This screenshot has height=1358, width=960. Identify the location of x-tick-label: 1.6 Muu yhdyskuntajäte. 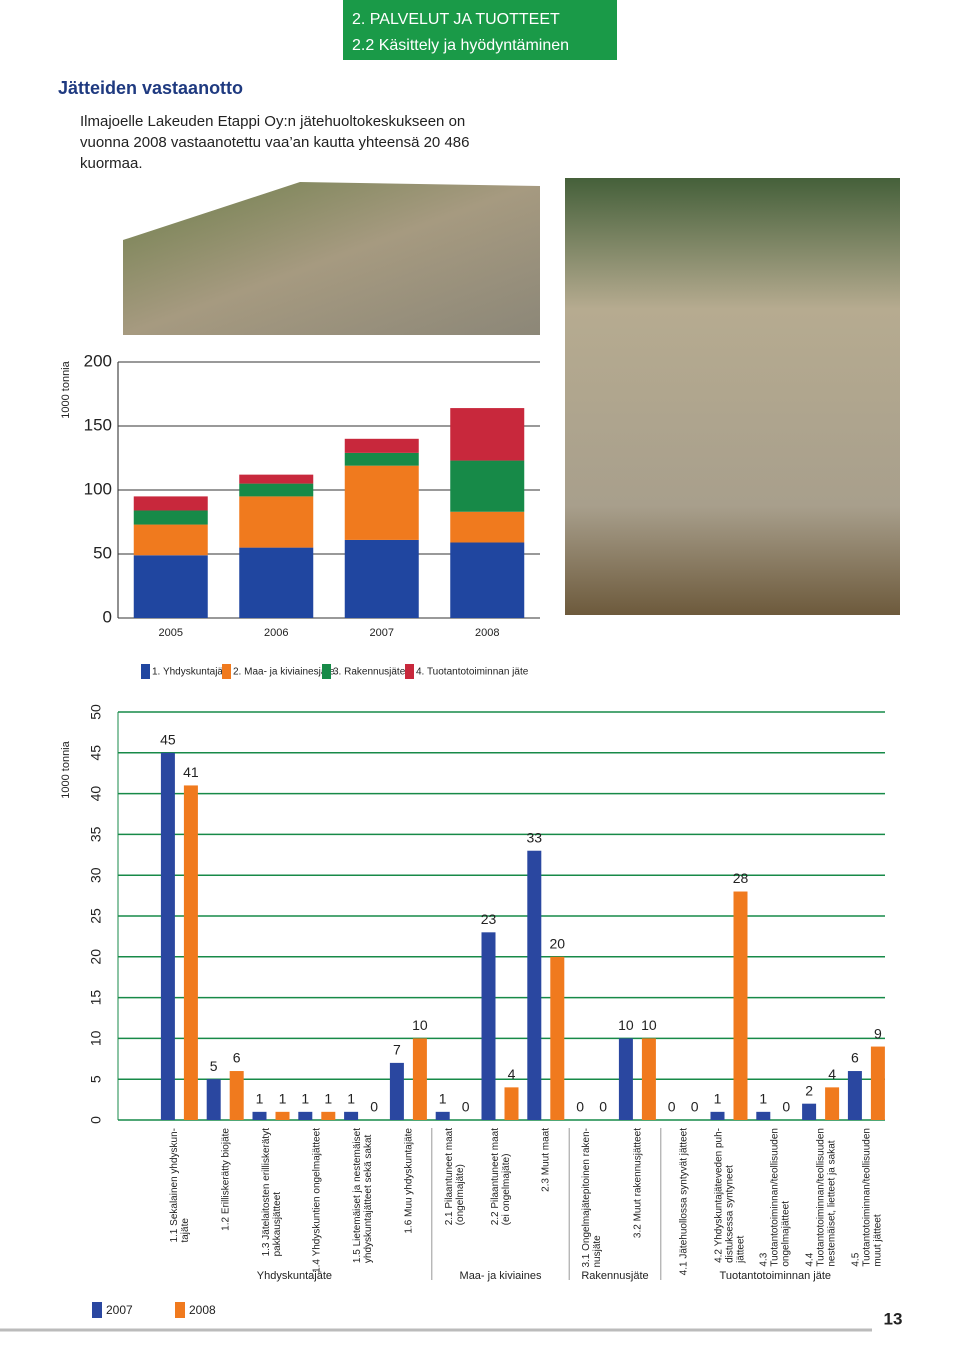
(409, 1181).